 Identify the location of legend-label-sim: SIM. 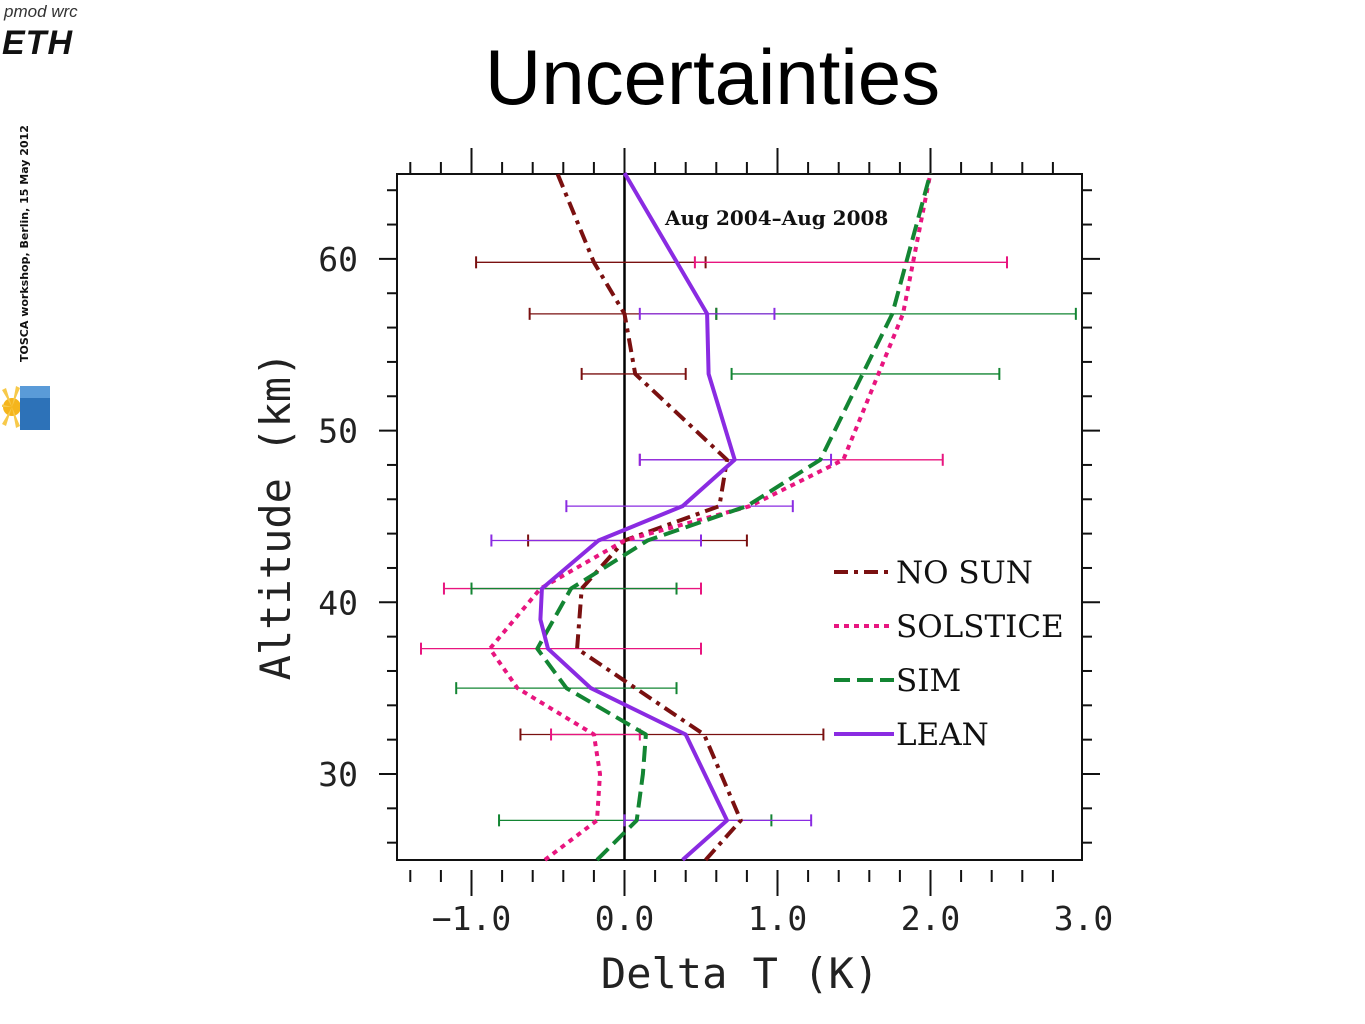
(928, 681).